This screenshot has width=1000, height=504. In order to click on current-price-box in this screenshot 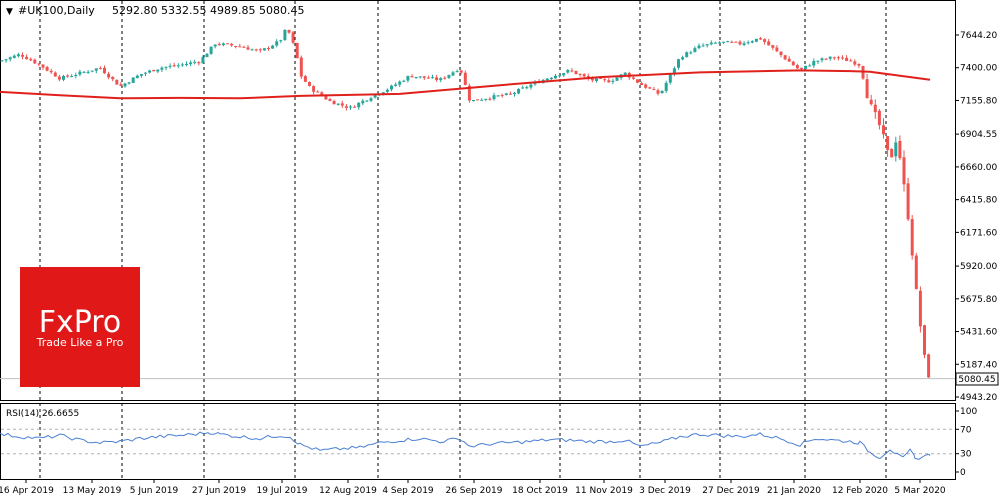, I will do `click(977, 379)`.